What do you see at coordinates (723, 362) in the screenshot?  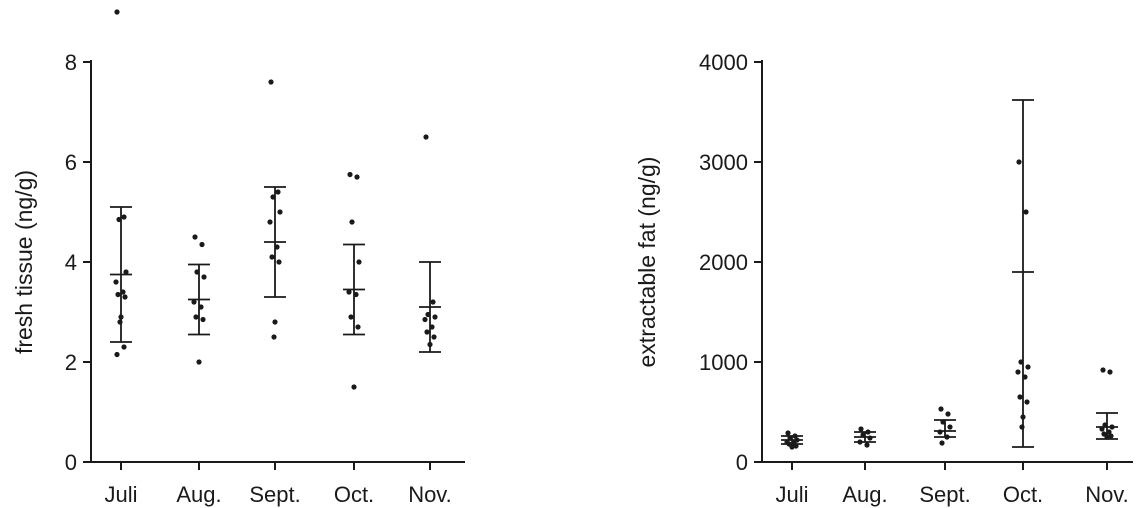 I see `y-tick-label: 1000` at bounding box center [723, 362].